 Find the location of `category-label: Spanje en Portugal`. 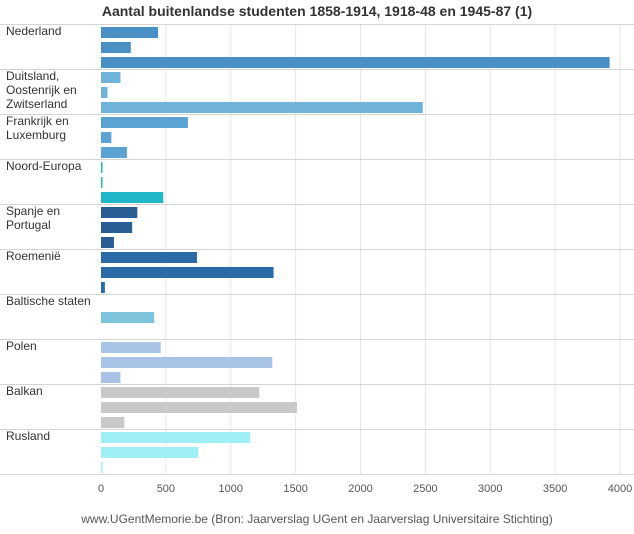

category-label: Spanje en Portugal is located at coordinates (33, 218).